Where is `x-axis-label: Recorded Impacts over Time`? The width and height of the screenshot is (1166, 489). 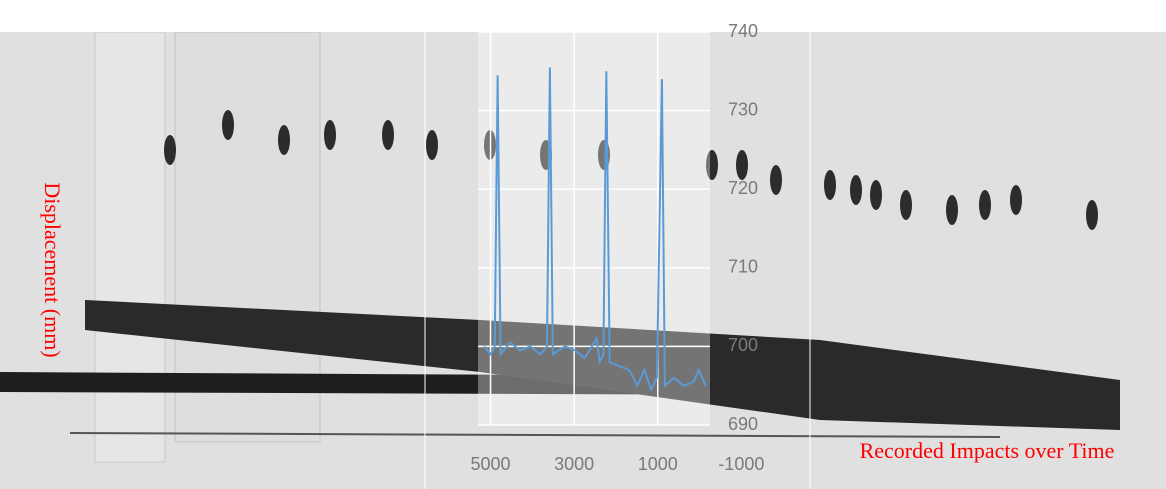 x-axis-label: Recorded Impacts over Time is located at coordinates (987, 450).